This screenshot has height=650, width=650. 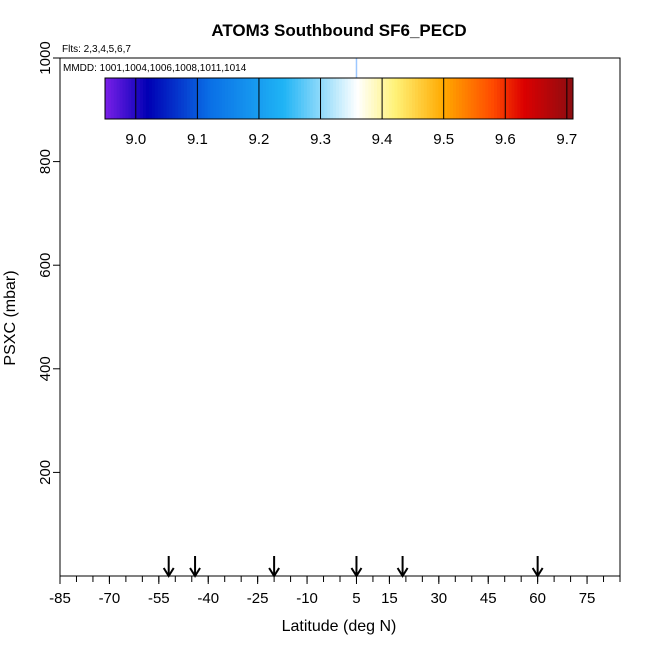 I want to click on colorbar, so click(x=339, y=98).